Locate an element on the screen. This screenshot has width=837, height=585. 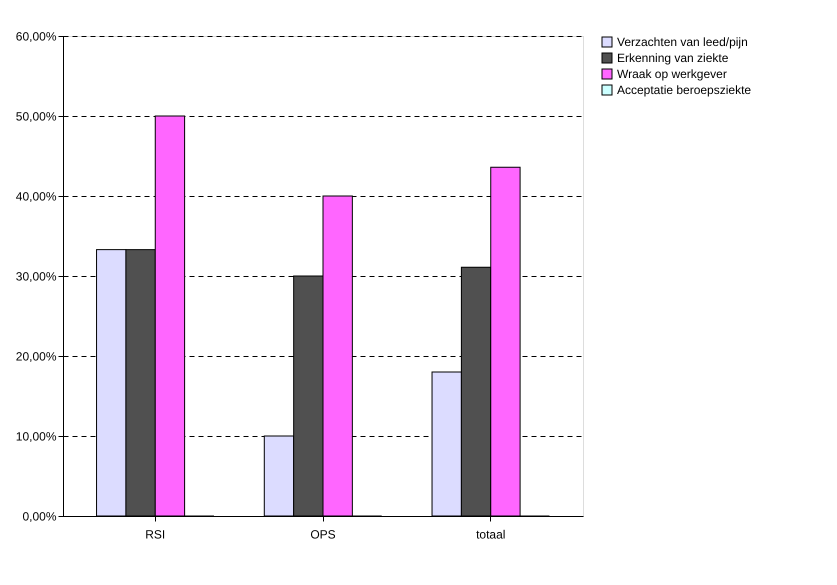
legend-label: Acceptatie beroepsziekte is located at coordinates (684, 90).